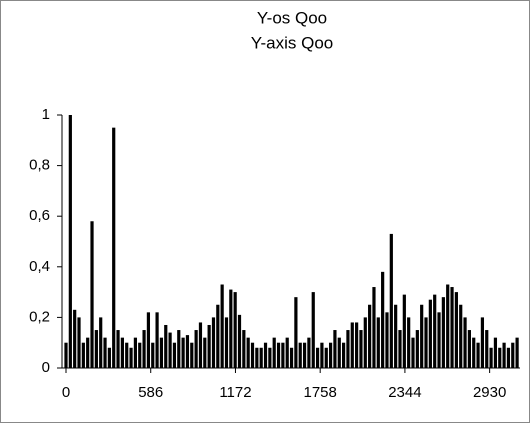  I want to click on y-tick-label: 0,4, so click(39, 266).